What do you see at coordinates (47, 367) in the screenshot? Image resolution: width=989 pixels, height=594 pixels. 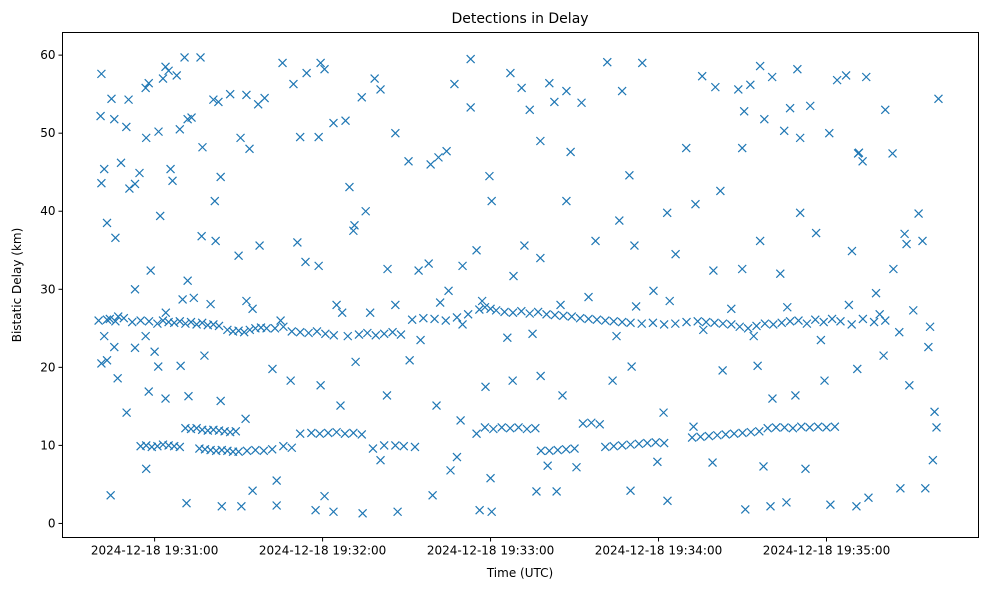 I see `y-tick-label: 20` at bounding box center [47, 367].